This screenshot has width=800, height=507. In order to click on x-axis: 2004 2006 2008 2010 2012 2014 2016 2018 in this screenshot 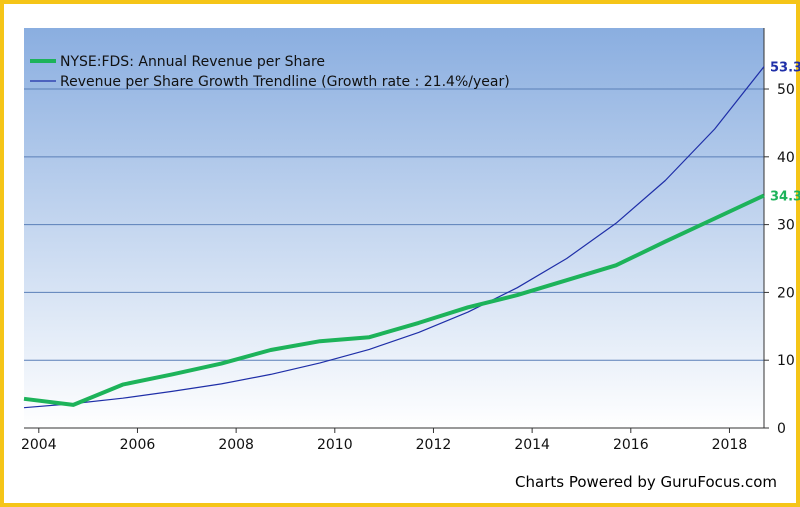, I will do `click(384, 440)`.